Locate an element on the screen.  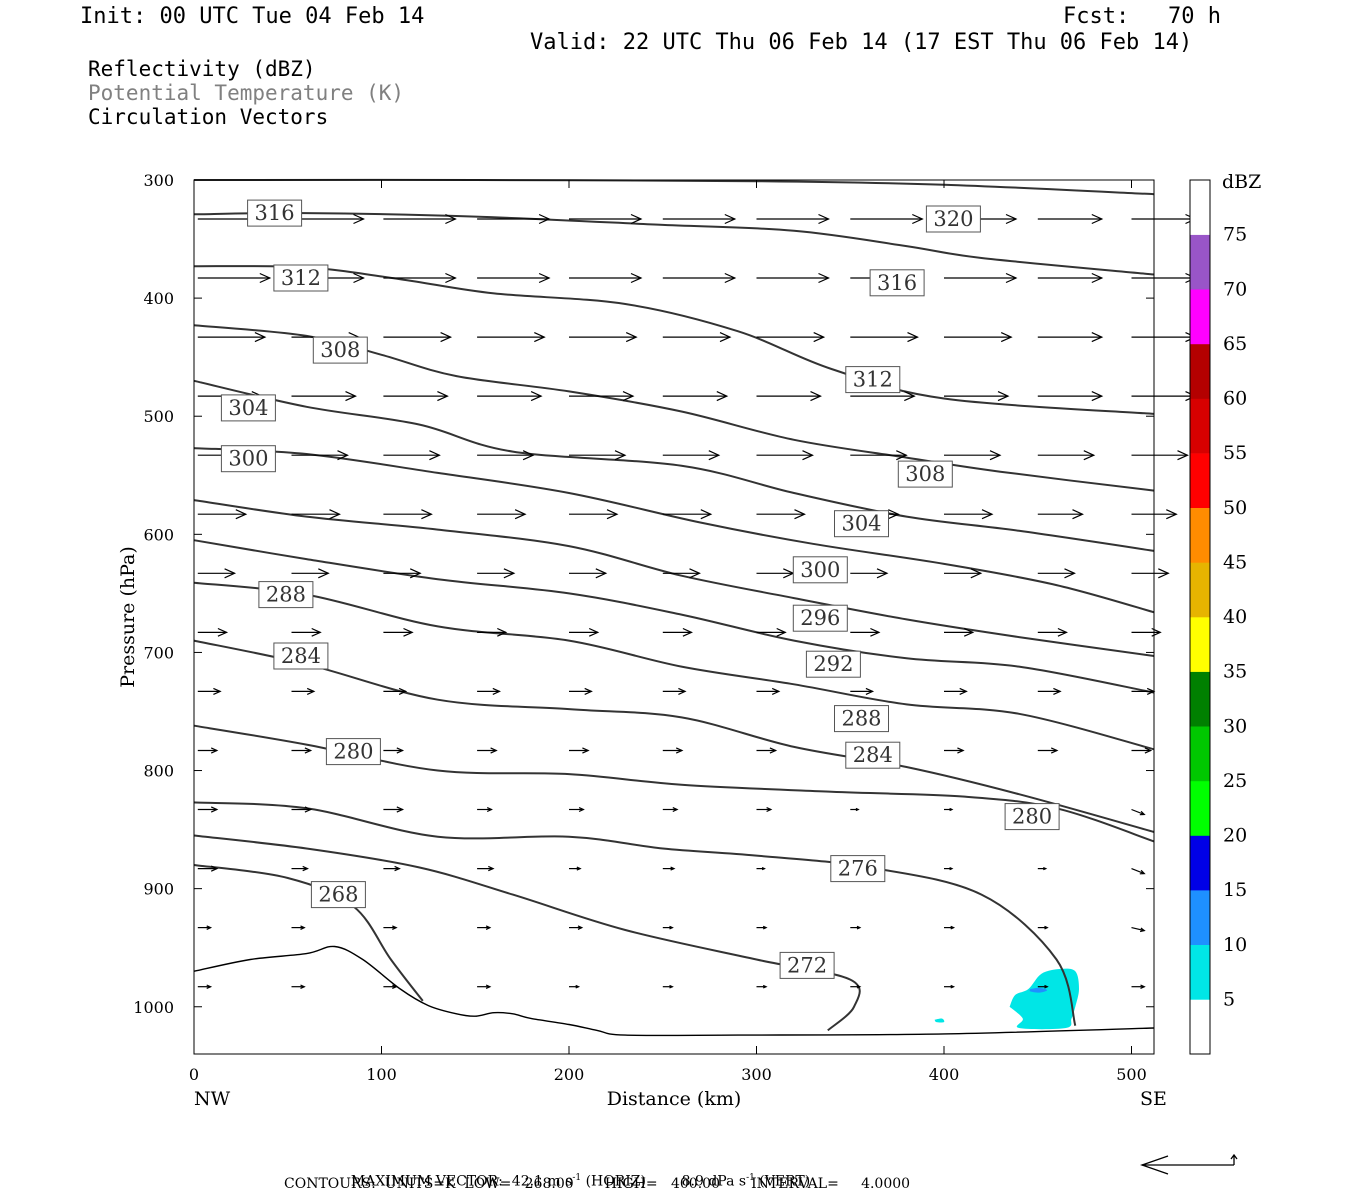
contour-label-box: 288 is located at coordinates (861, 719).